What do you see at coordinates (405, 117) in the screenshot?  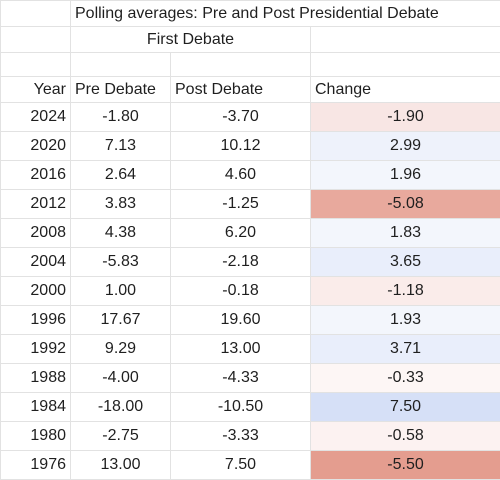 I see `change-cell: -1.90` at bounding box center [405, 117].